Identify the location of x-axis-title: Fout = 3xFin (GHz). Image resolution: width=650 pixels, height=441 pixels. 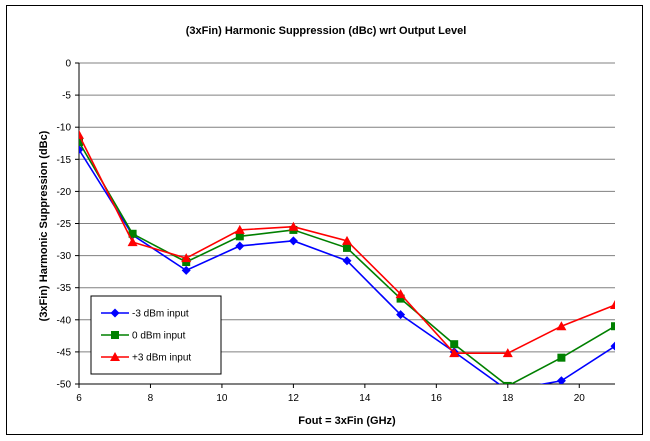
(347, 421).